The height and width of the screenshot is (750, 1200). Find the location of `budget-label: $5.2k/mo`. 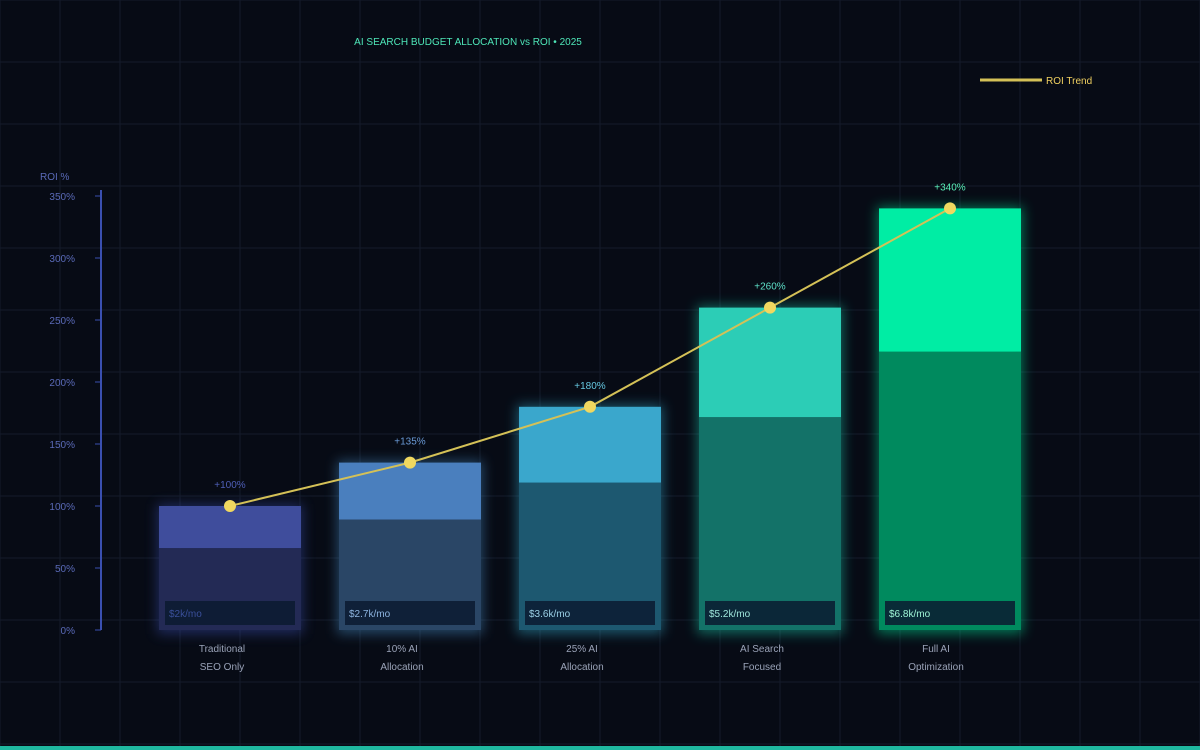

budget-label: $5.2k/mo is located at coordinates (730, 614).